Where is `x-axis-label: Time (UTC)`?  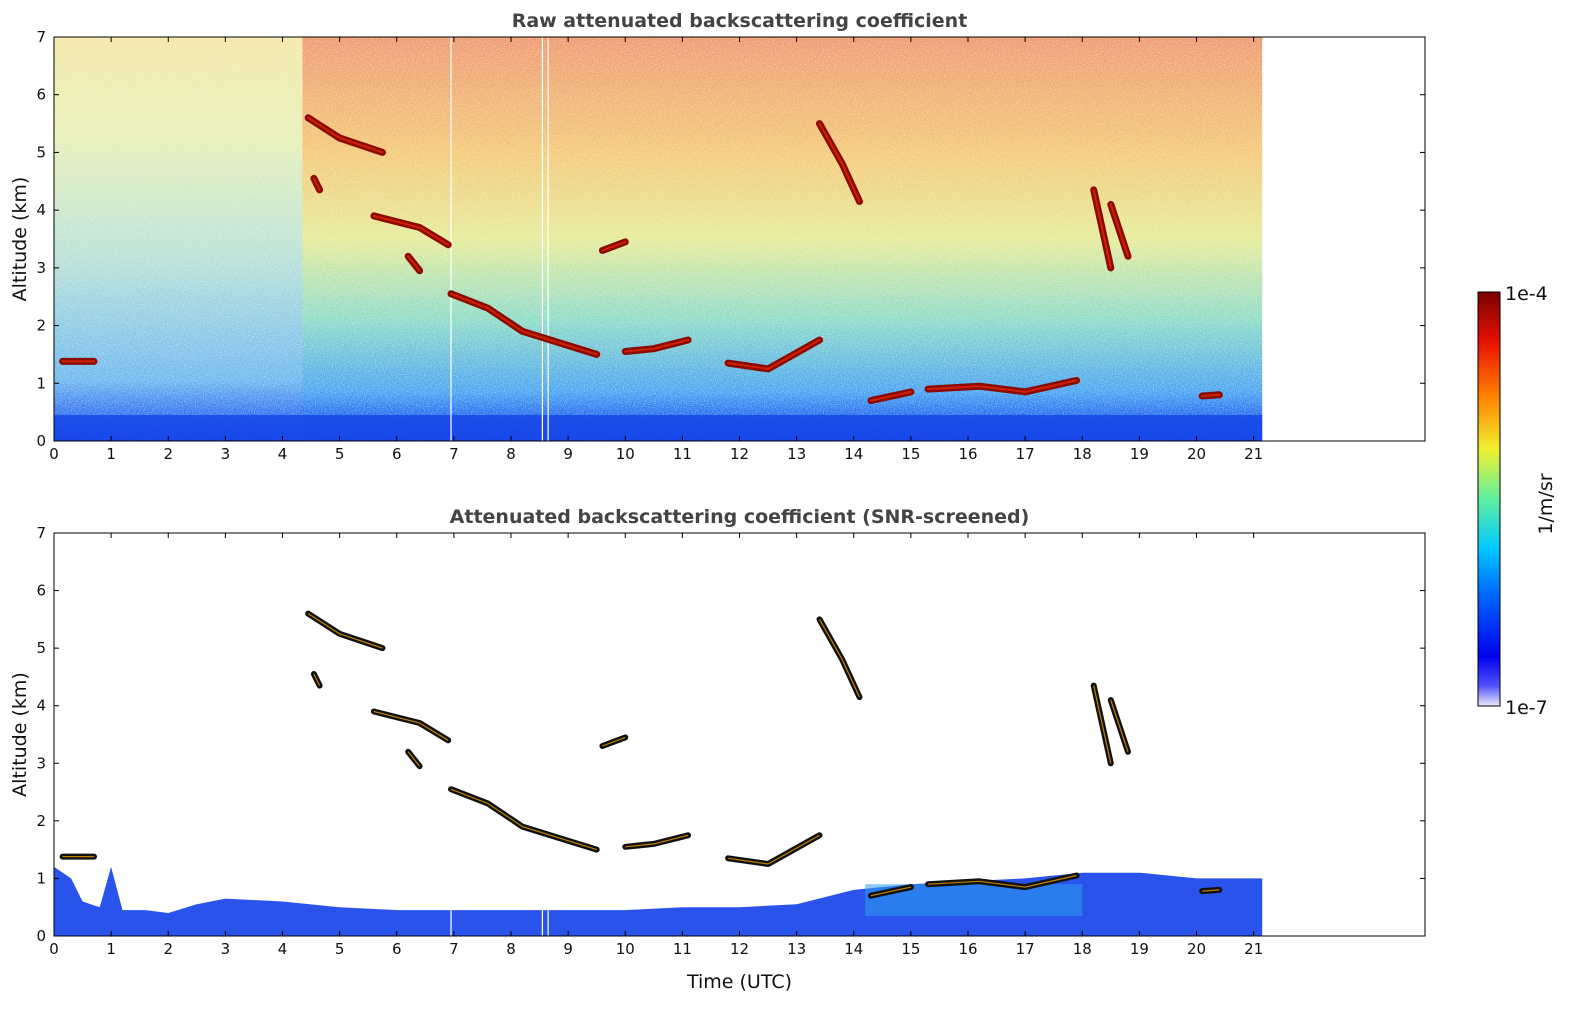 x-axis-label: Time (UTC) is located at coordinates (739, 982).